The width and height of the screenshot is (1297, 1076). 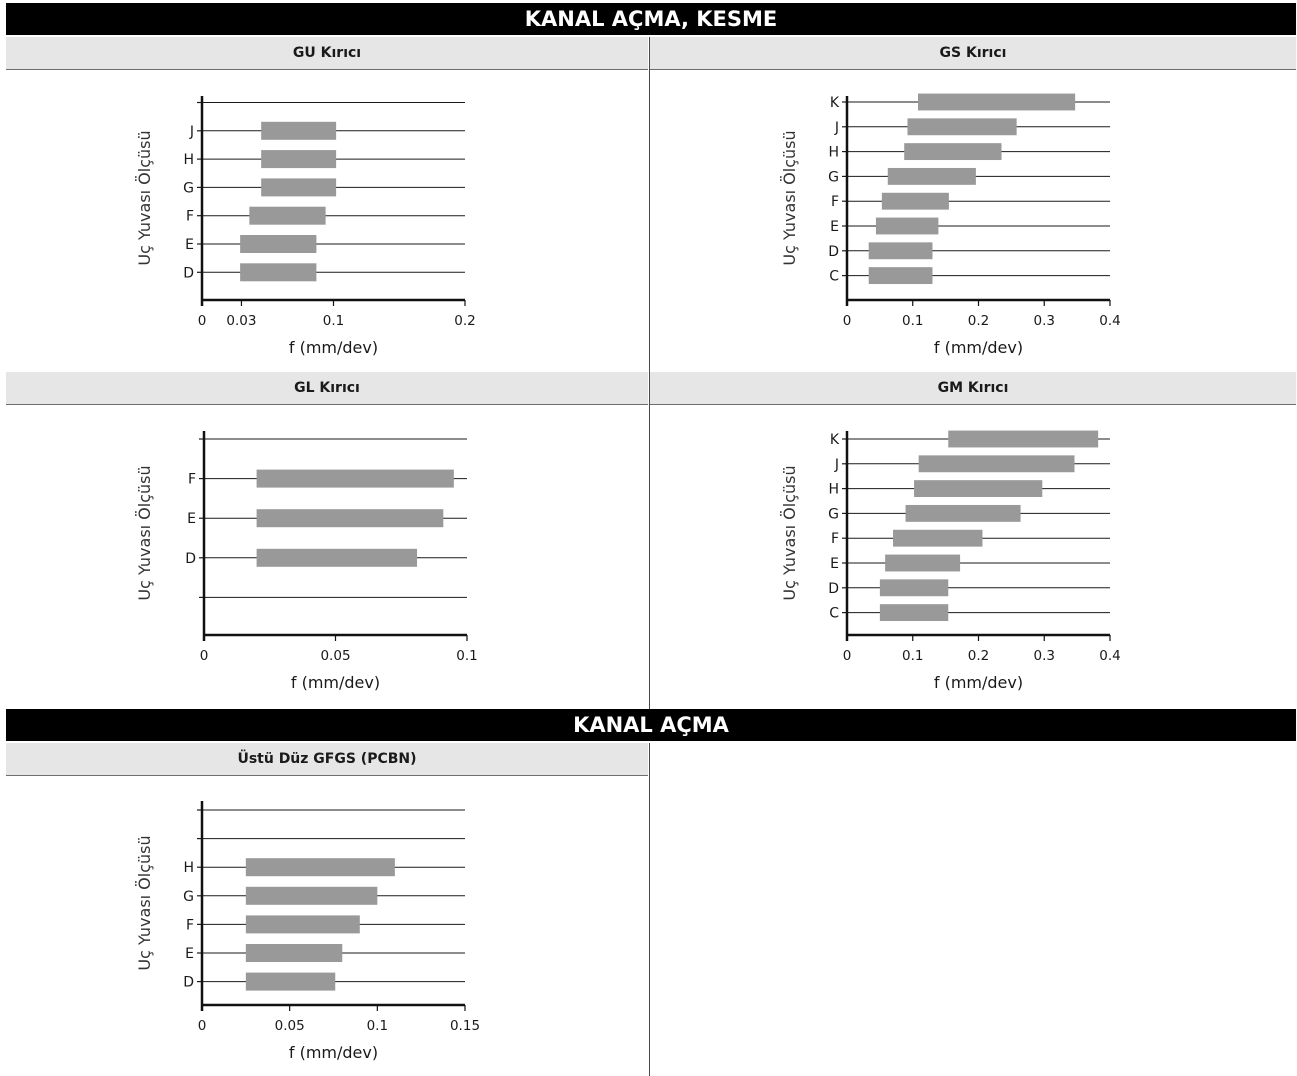 What do you see at coordinates (465, 1026) in the screenshot?
I see `x-tick-label: 0.15` at bounding box center [465, 1026].